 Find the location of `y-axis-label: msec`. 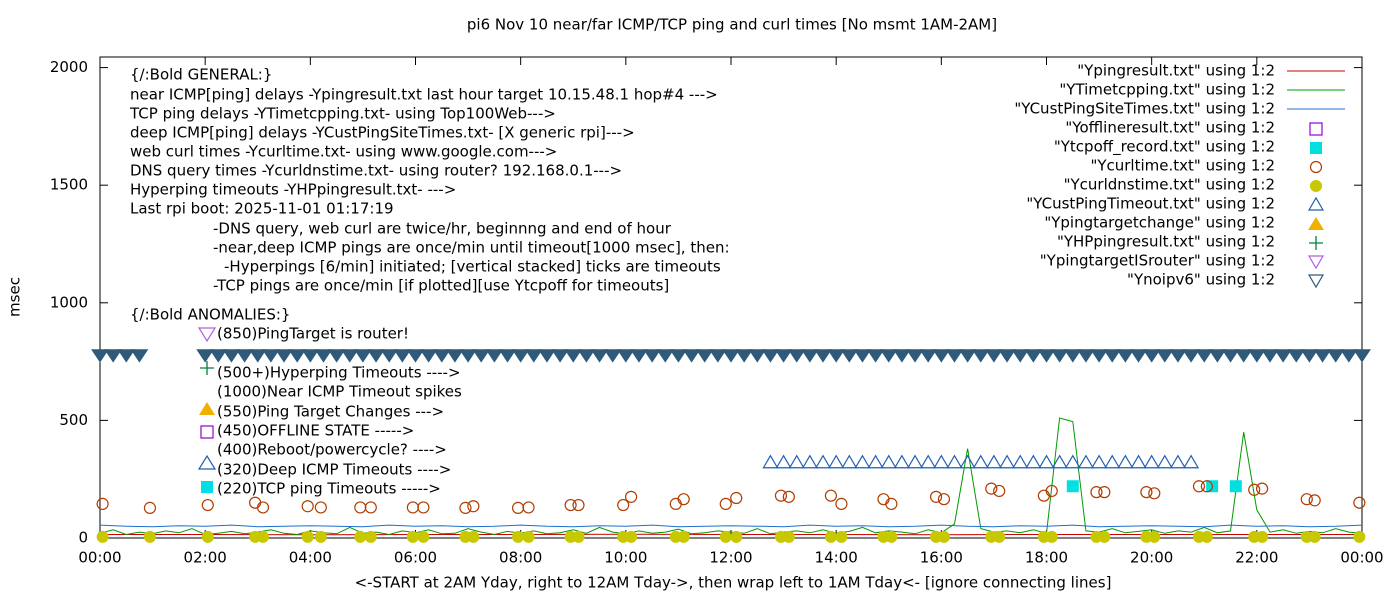

y-axis-label: msec is located at coordinates (15, 297).